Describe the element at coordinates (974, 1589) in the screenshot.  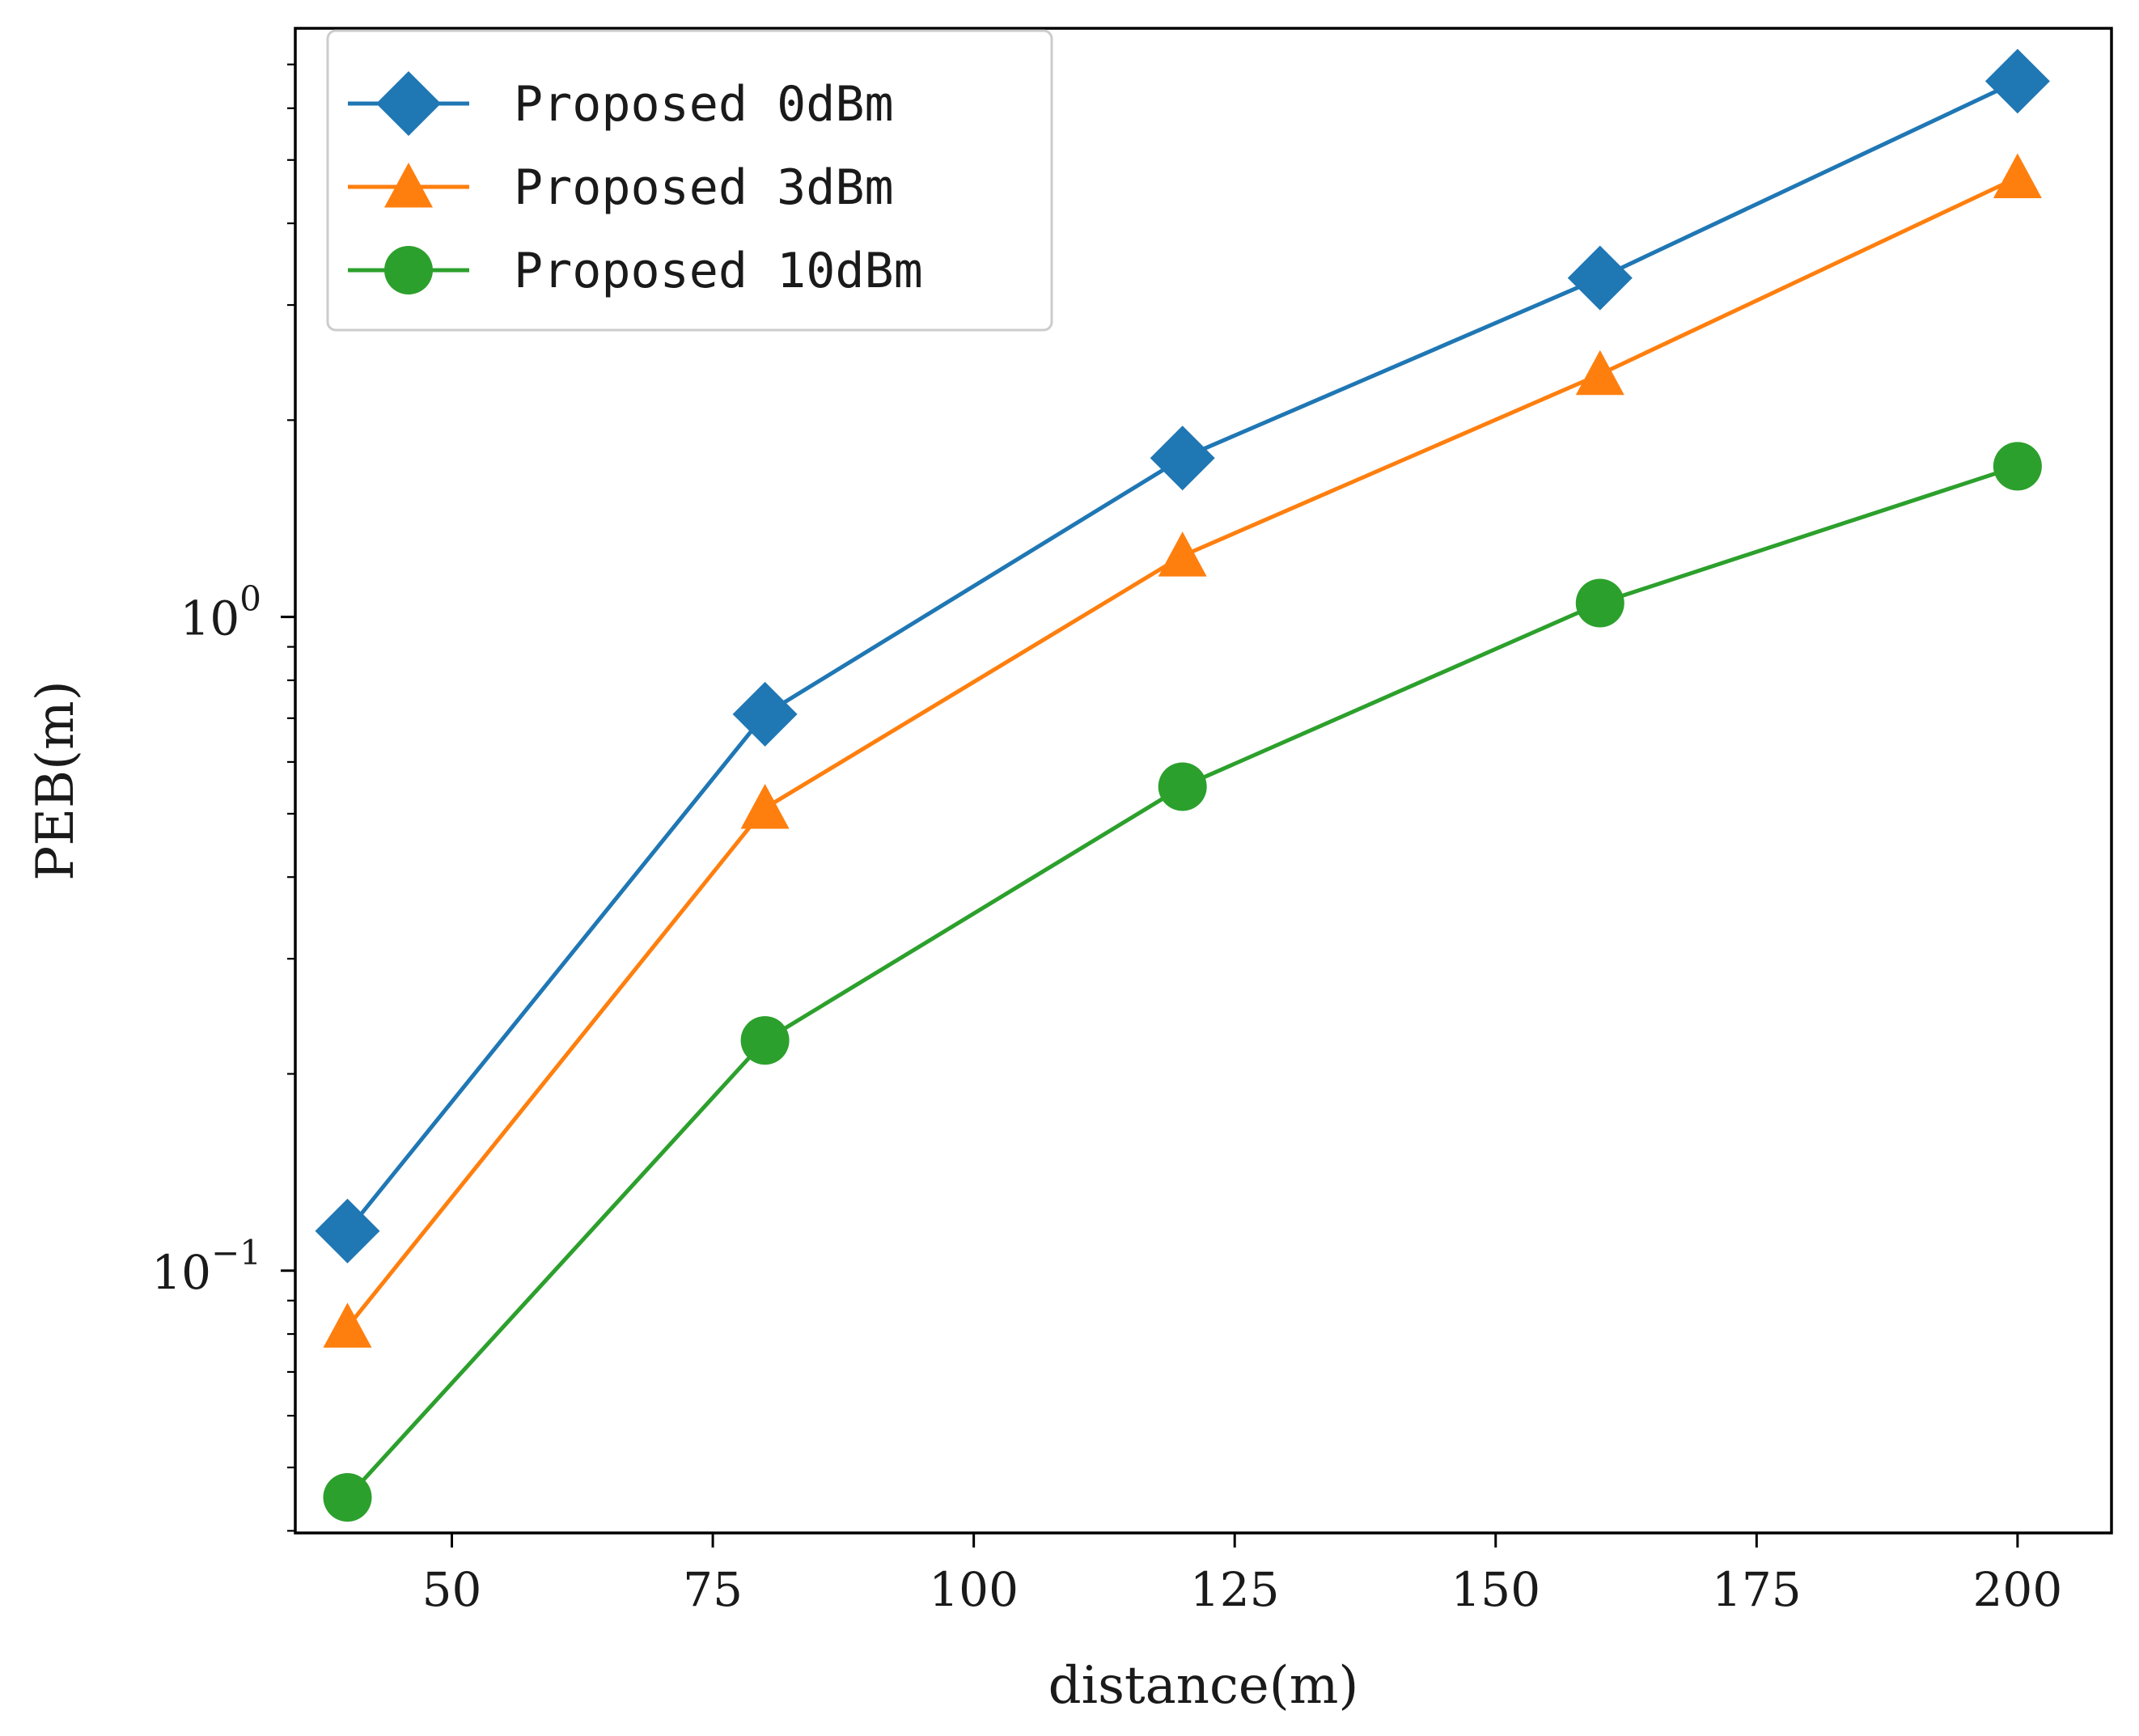
I see `x-tick-label: 100` at that location.